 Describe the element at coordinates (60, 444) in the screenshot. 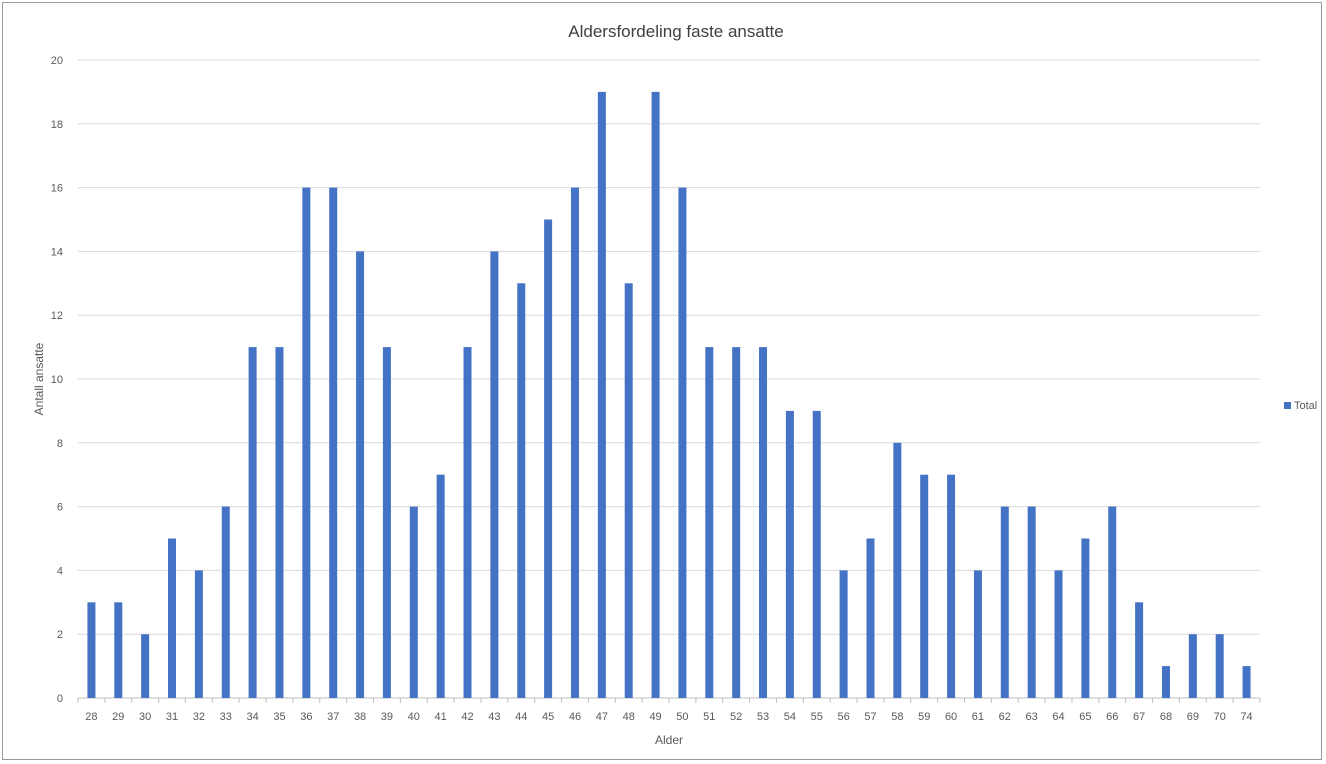

I see `y-tick-label: 8` at that location.